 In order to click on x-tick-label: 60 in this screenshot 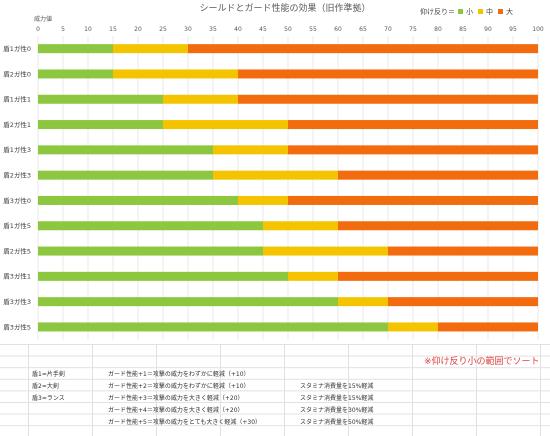, I will do `click(338, 29)`.